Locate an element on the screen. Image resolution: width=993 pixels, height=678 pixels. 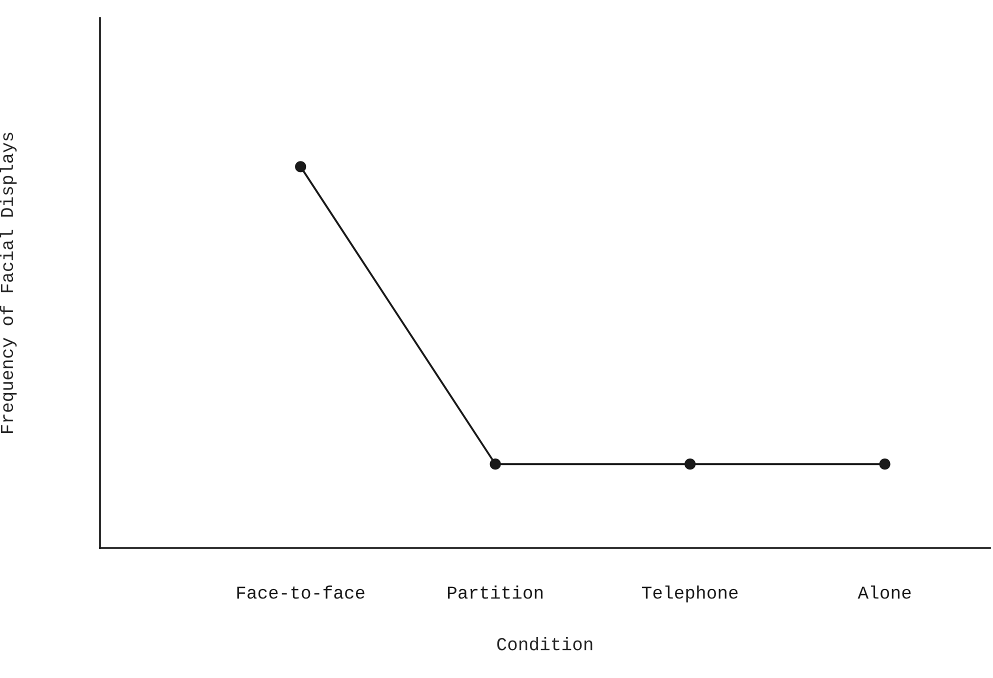
x-tick-label: Alone is located at coordinates (884, 592).